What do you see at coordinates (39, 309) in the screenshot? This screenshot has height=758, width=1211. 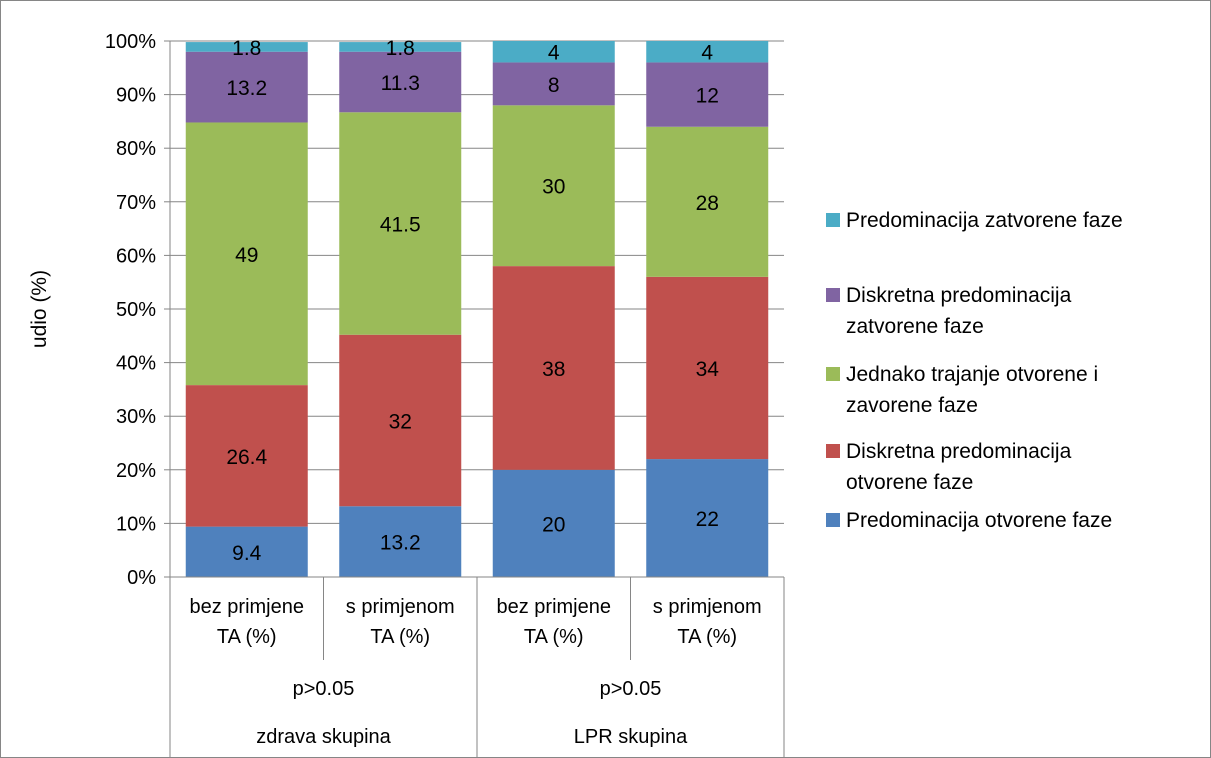 I see `y-axis-label: udio (%)` at bounding box center [39, 309].